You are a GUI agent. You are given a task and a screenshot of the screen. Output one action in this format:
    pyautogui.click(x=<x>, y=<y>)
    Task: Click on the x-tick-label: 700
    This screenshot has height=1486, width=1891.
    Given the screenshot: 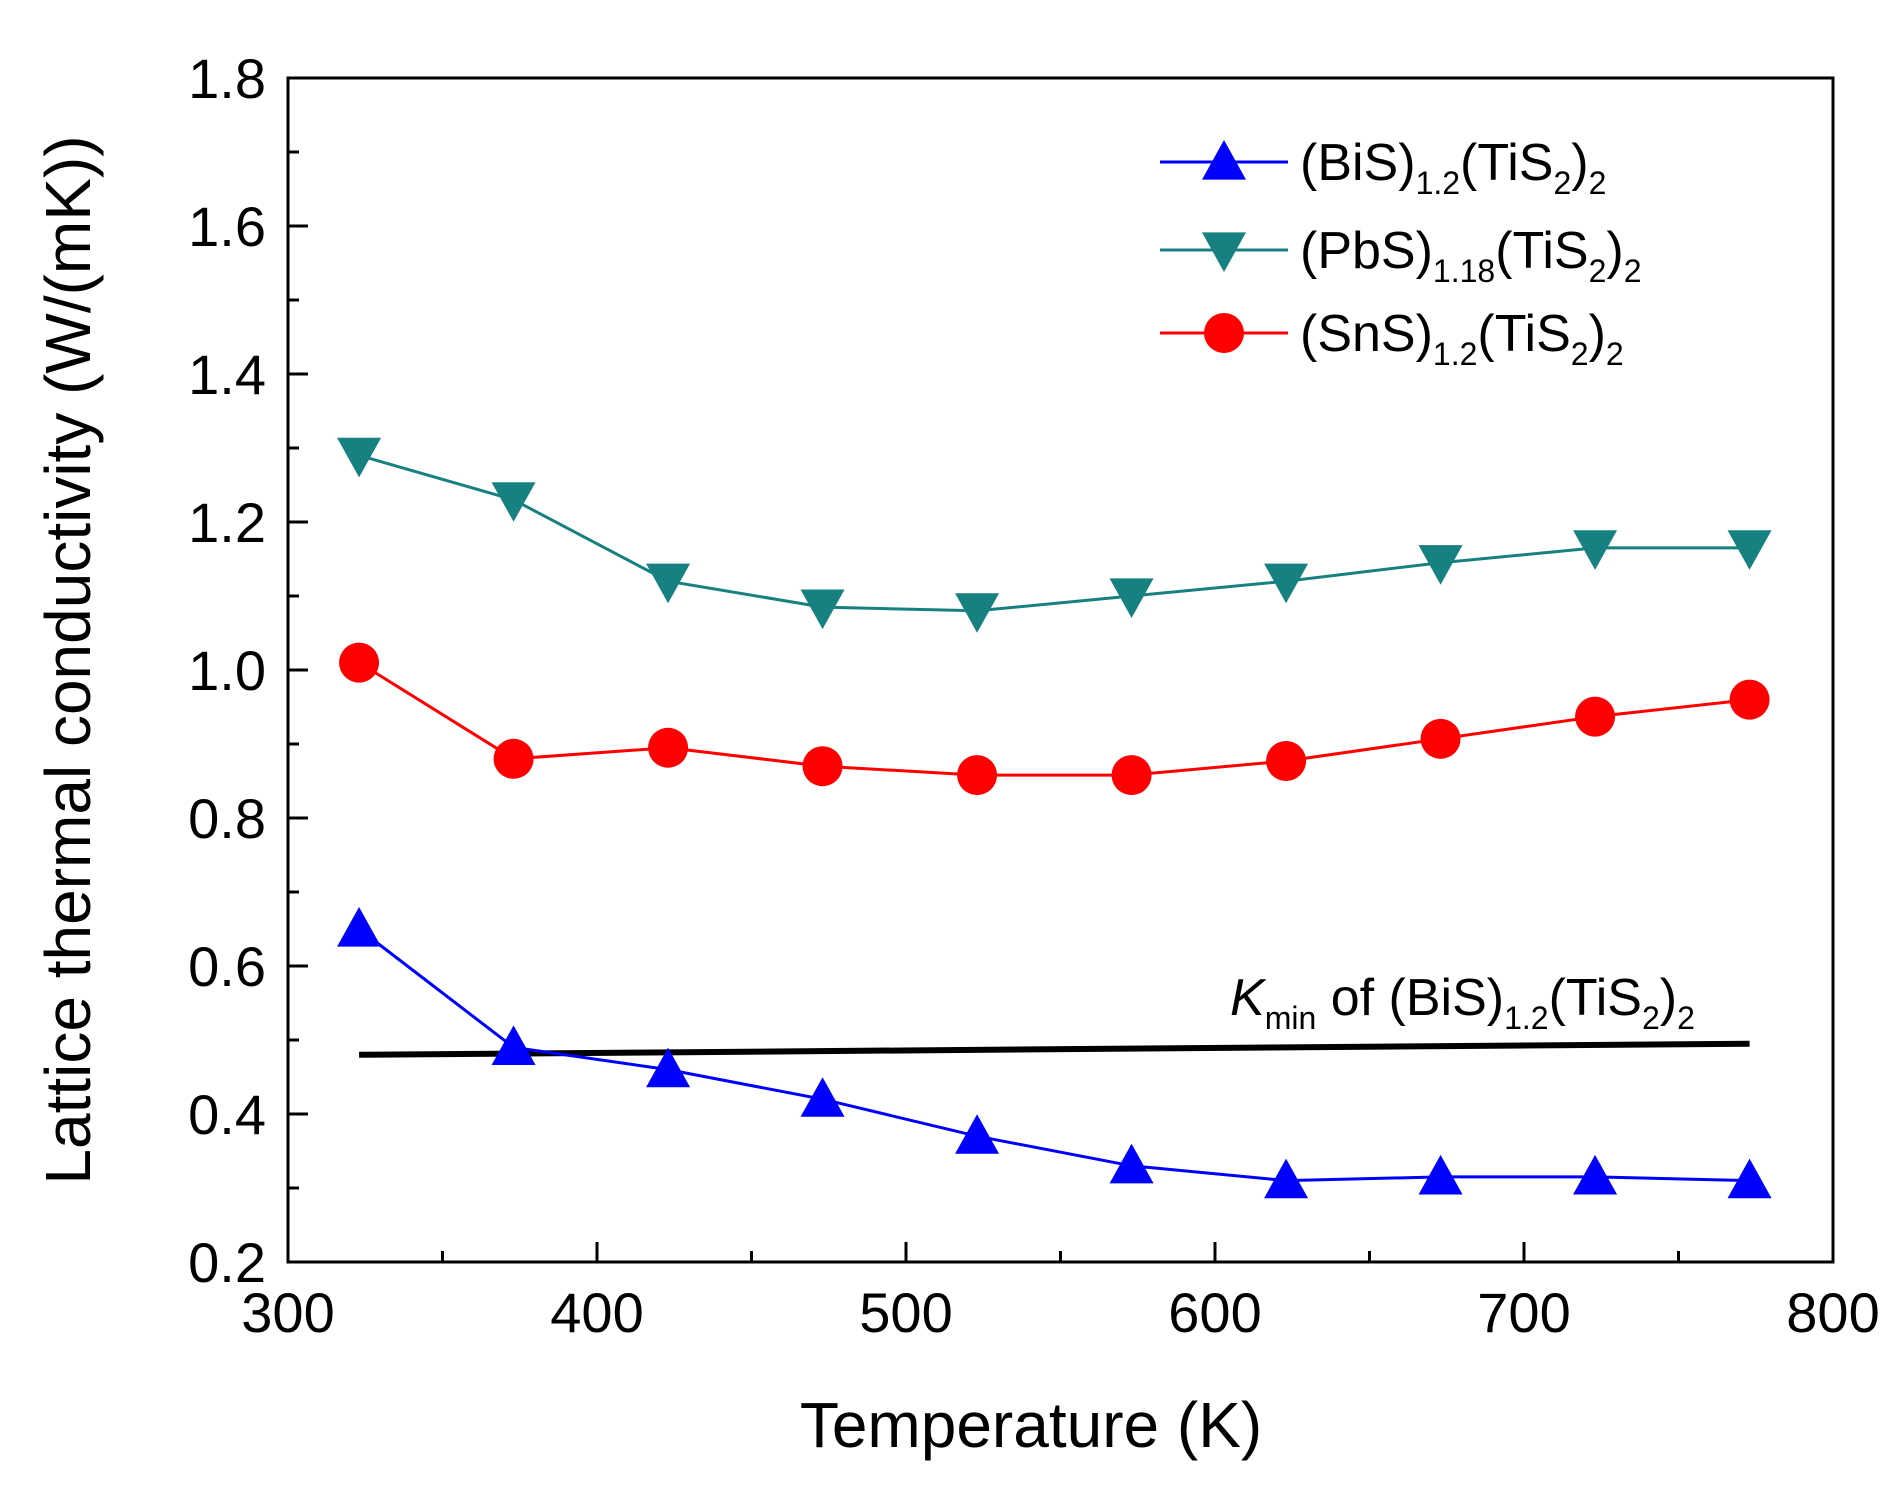 What is the action you would take?
    pyautogui.click(x=1523, y=1312)
    